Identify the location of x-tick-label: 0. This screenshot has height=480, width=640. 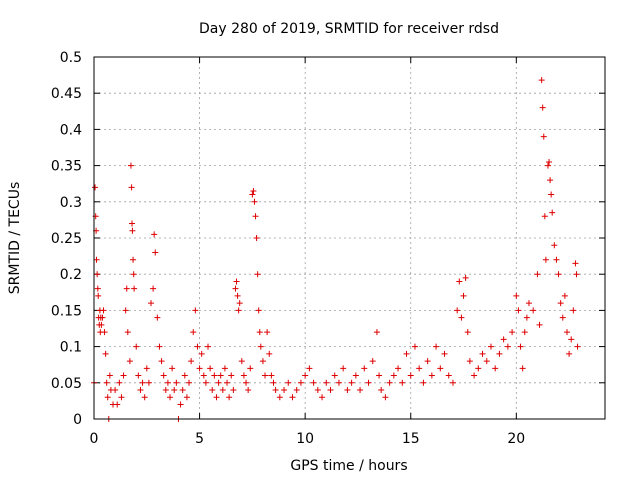
(94, 439).